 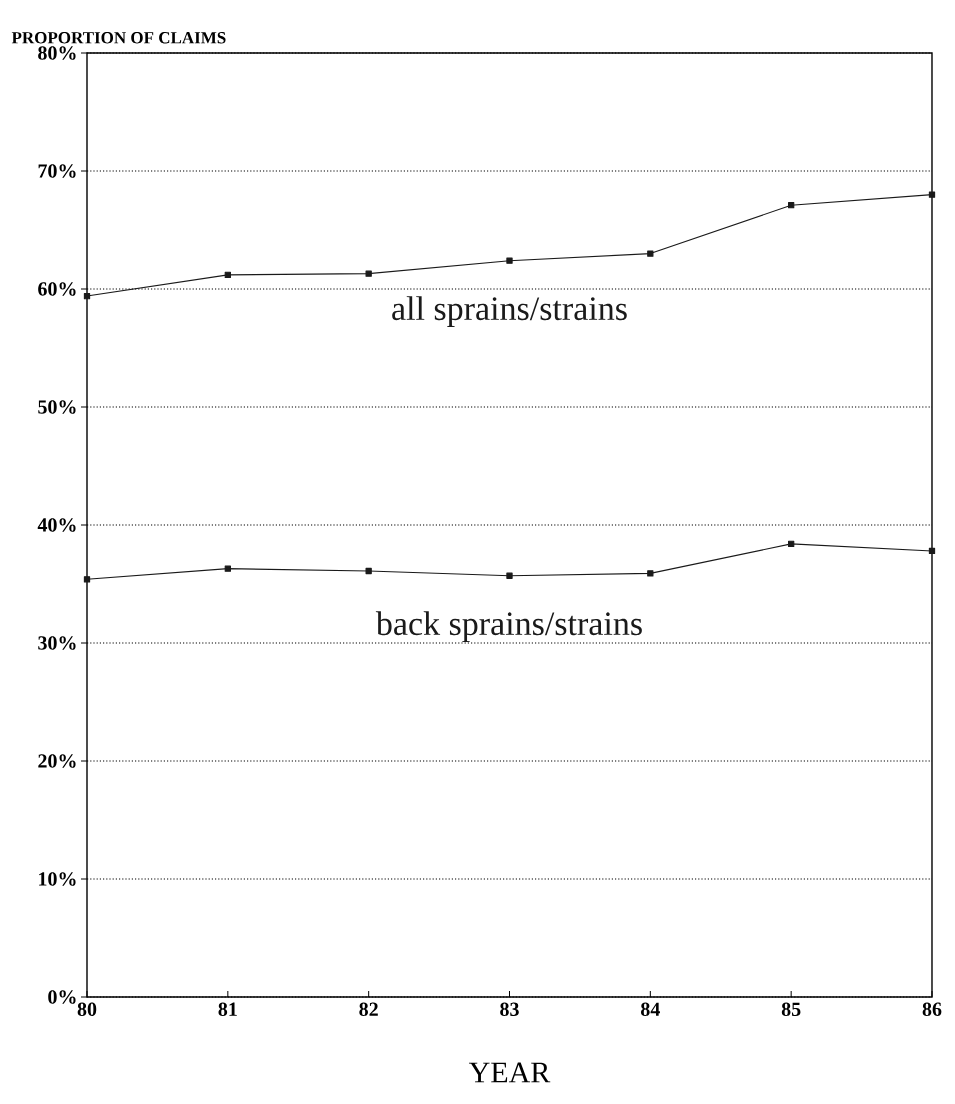 What do you see at coordinates (57, 643) in the screenshot?
I see `y-tick-label: 30%` at bounding box center [57, 643].